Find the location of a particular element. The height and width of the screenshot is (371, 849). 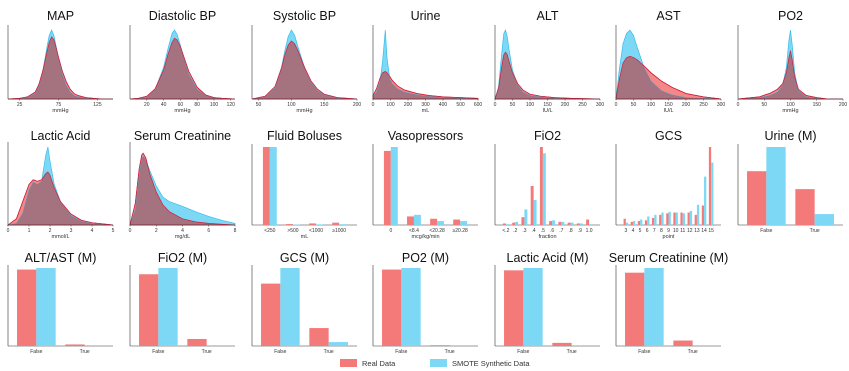

x-tick-label: .7 is located at coordinates (561, 231).